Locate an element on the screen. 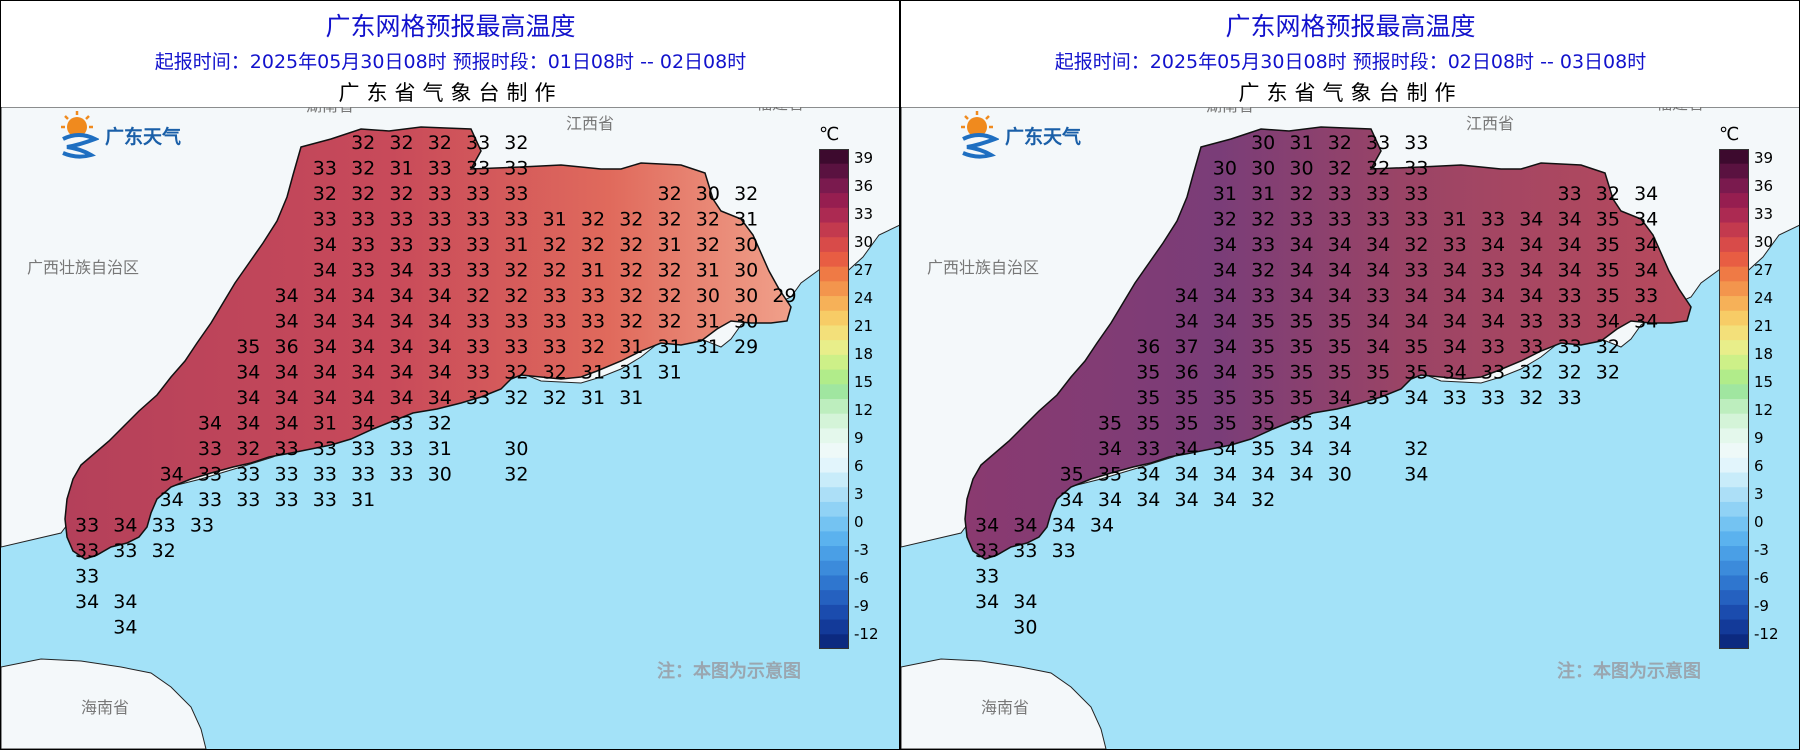 This screenshot has width=1800, height=750. temp-value: 37 is located at coordinates (1187, 347).